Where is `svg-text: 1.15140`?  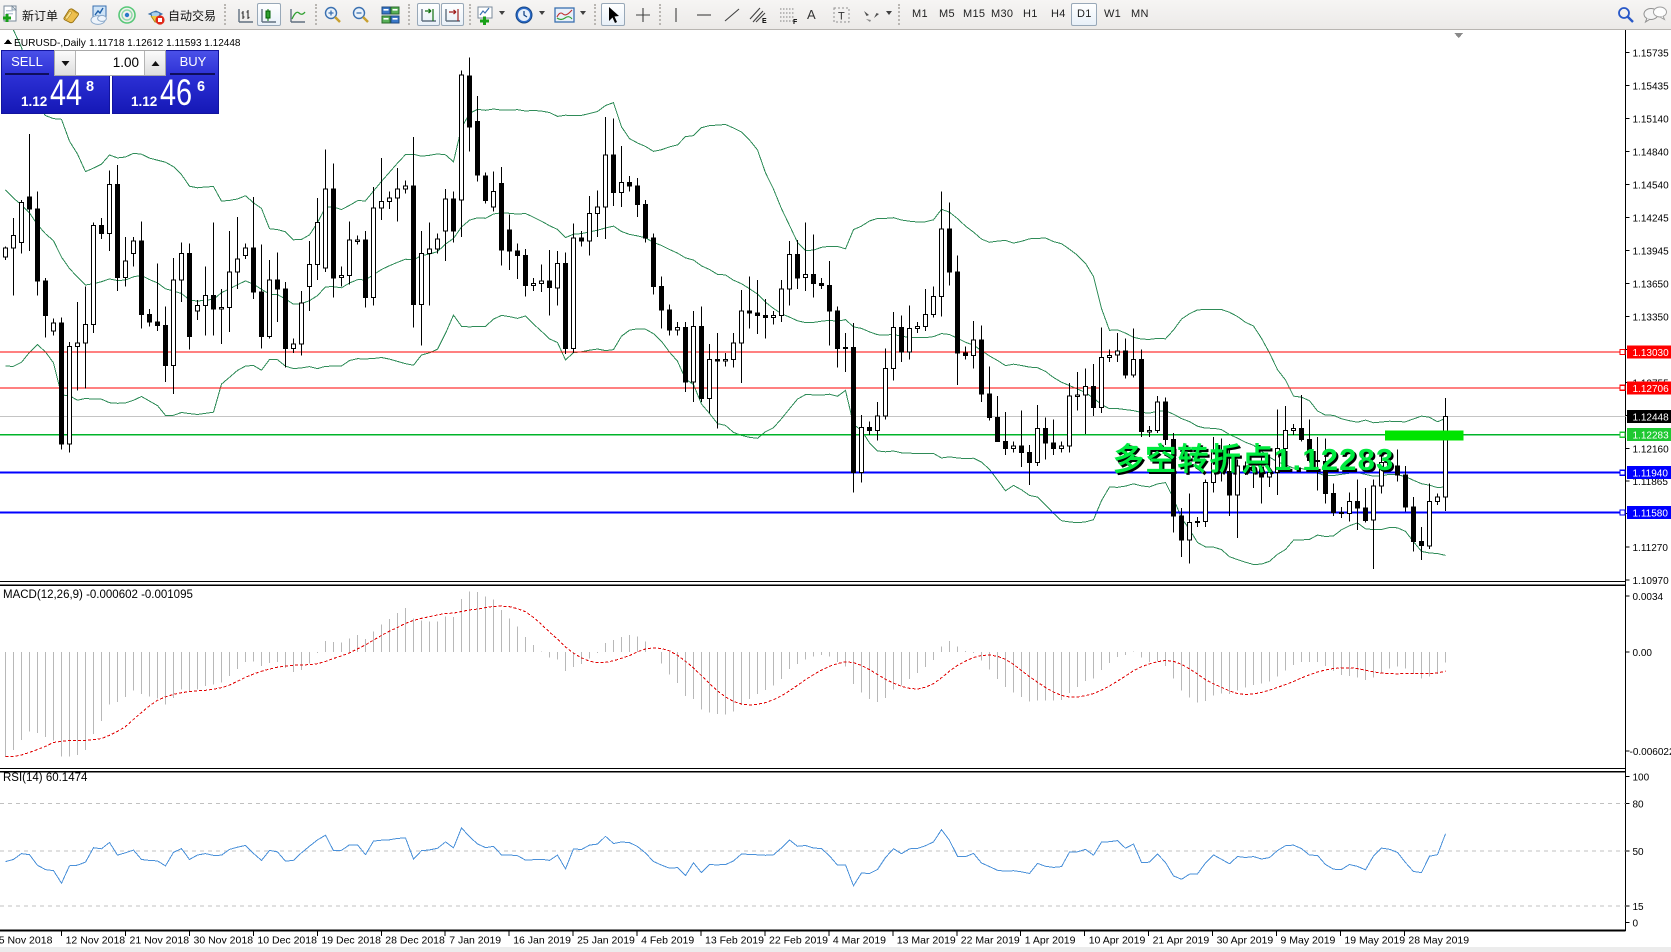 svg-text: 1.15140 is located at coordinates (1651, 119).